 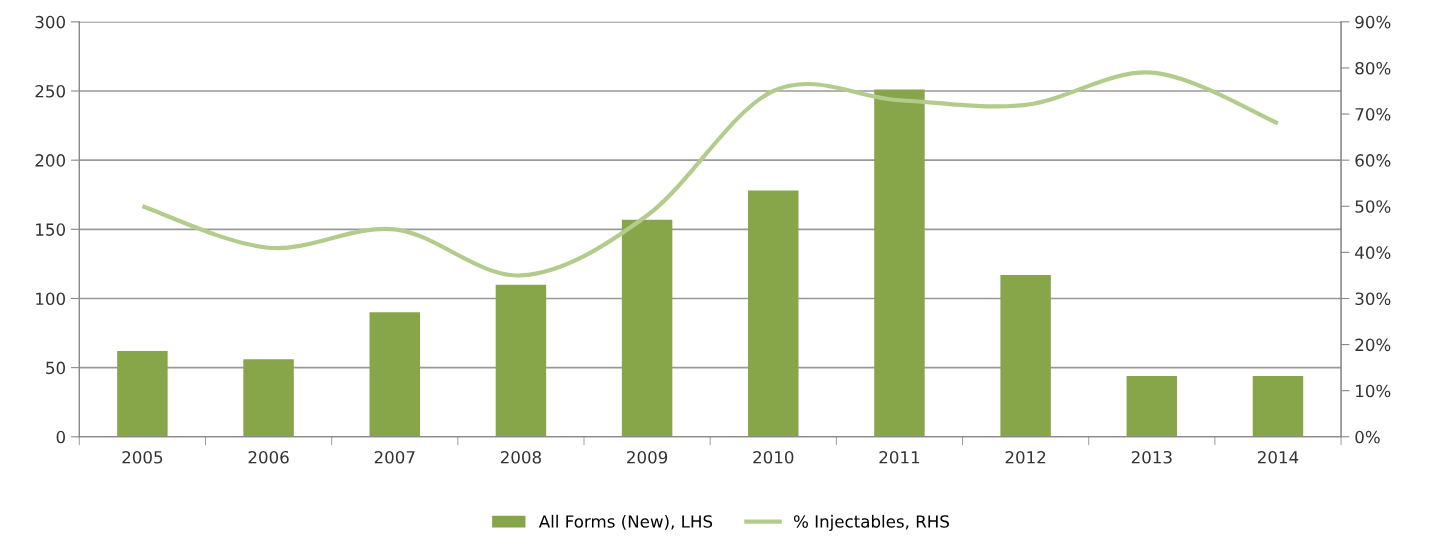 What do you see at coordinates (520, 457) in the screenshot?
I see `x-tick-label: 2008` at bounding box center [520, 457].